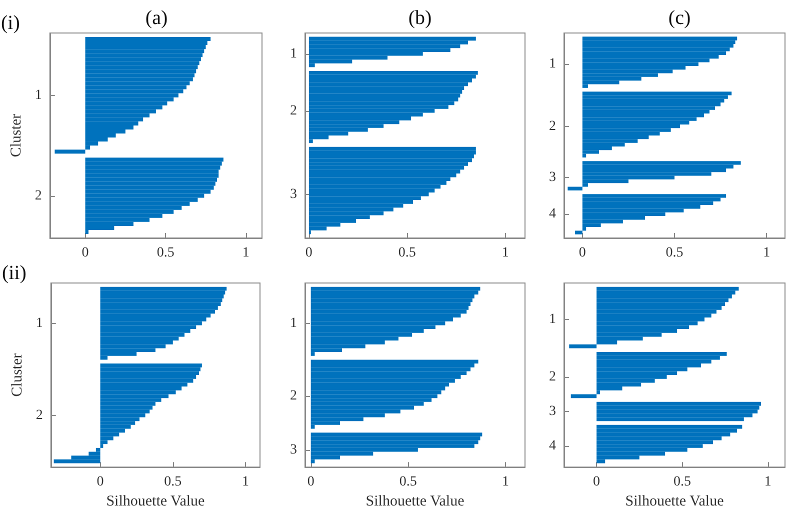 Image resolution: width=788 pixels, height=516 pixels. Describe the element at coordinates (420, 18) in the screenshot. I see `chart-title: (b)` at that location.